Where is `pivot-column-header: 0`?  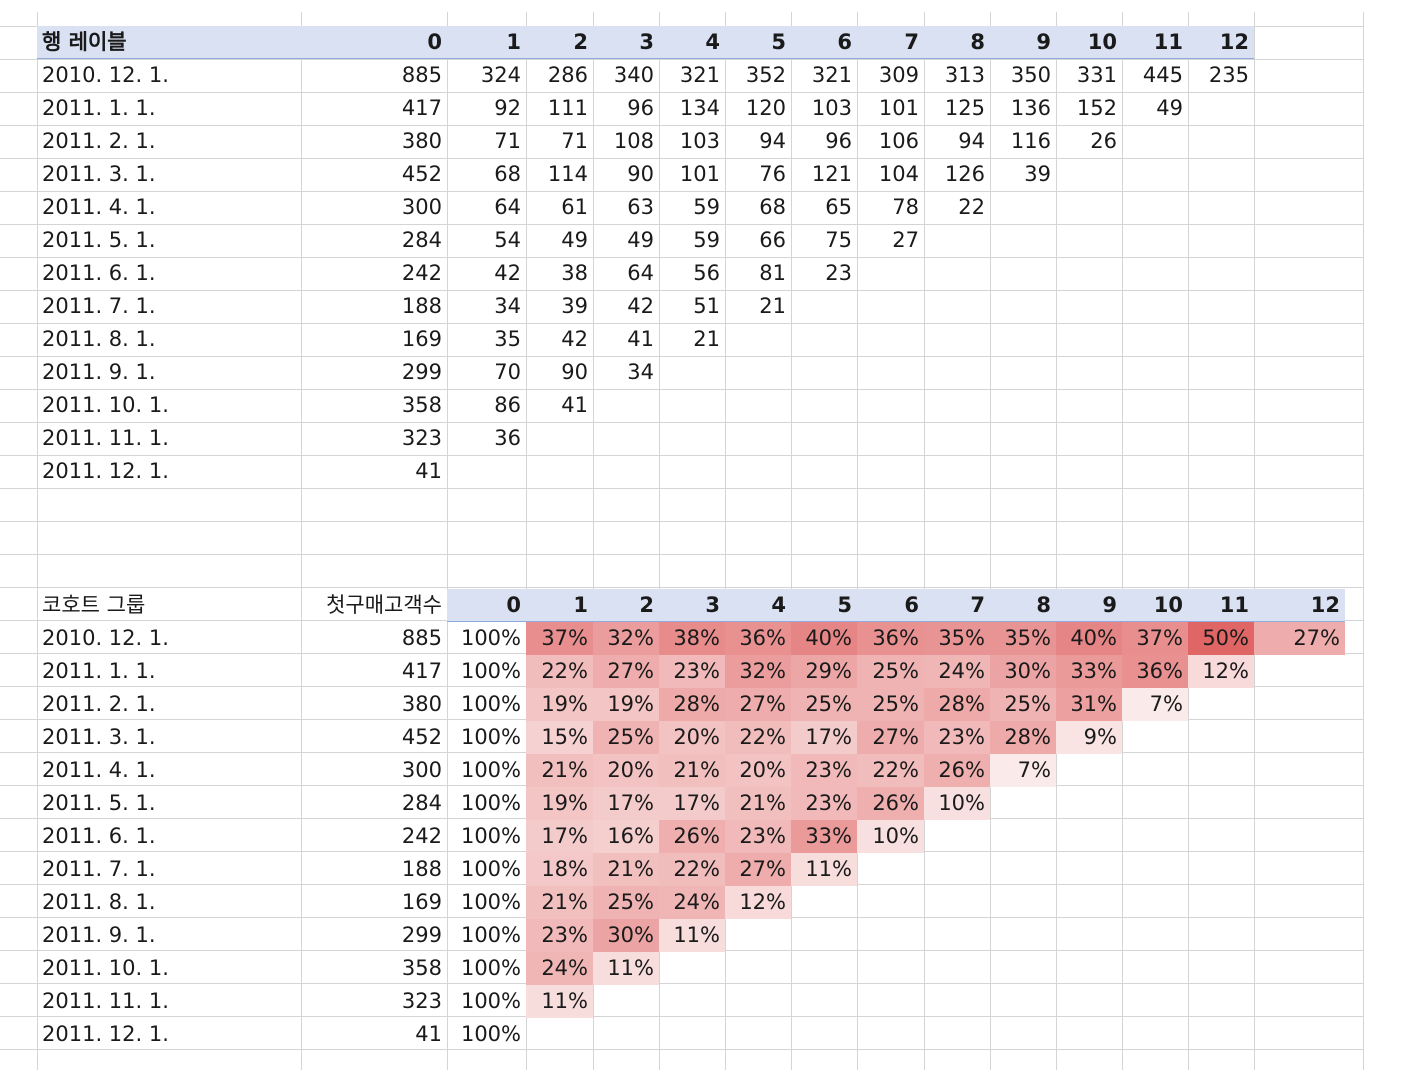
pivot-column-header: 0 is located at coordinates (434, 42).